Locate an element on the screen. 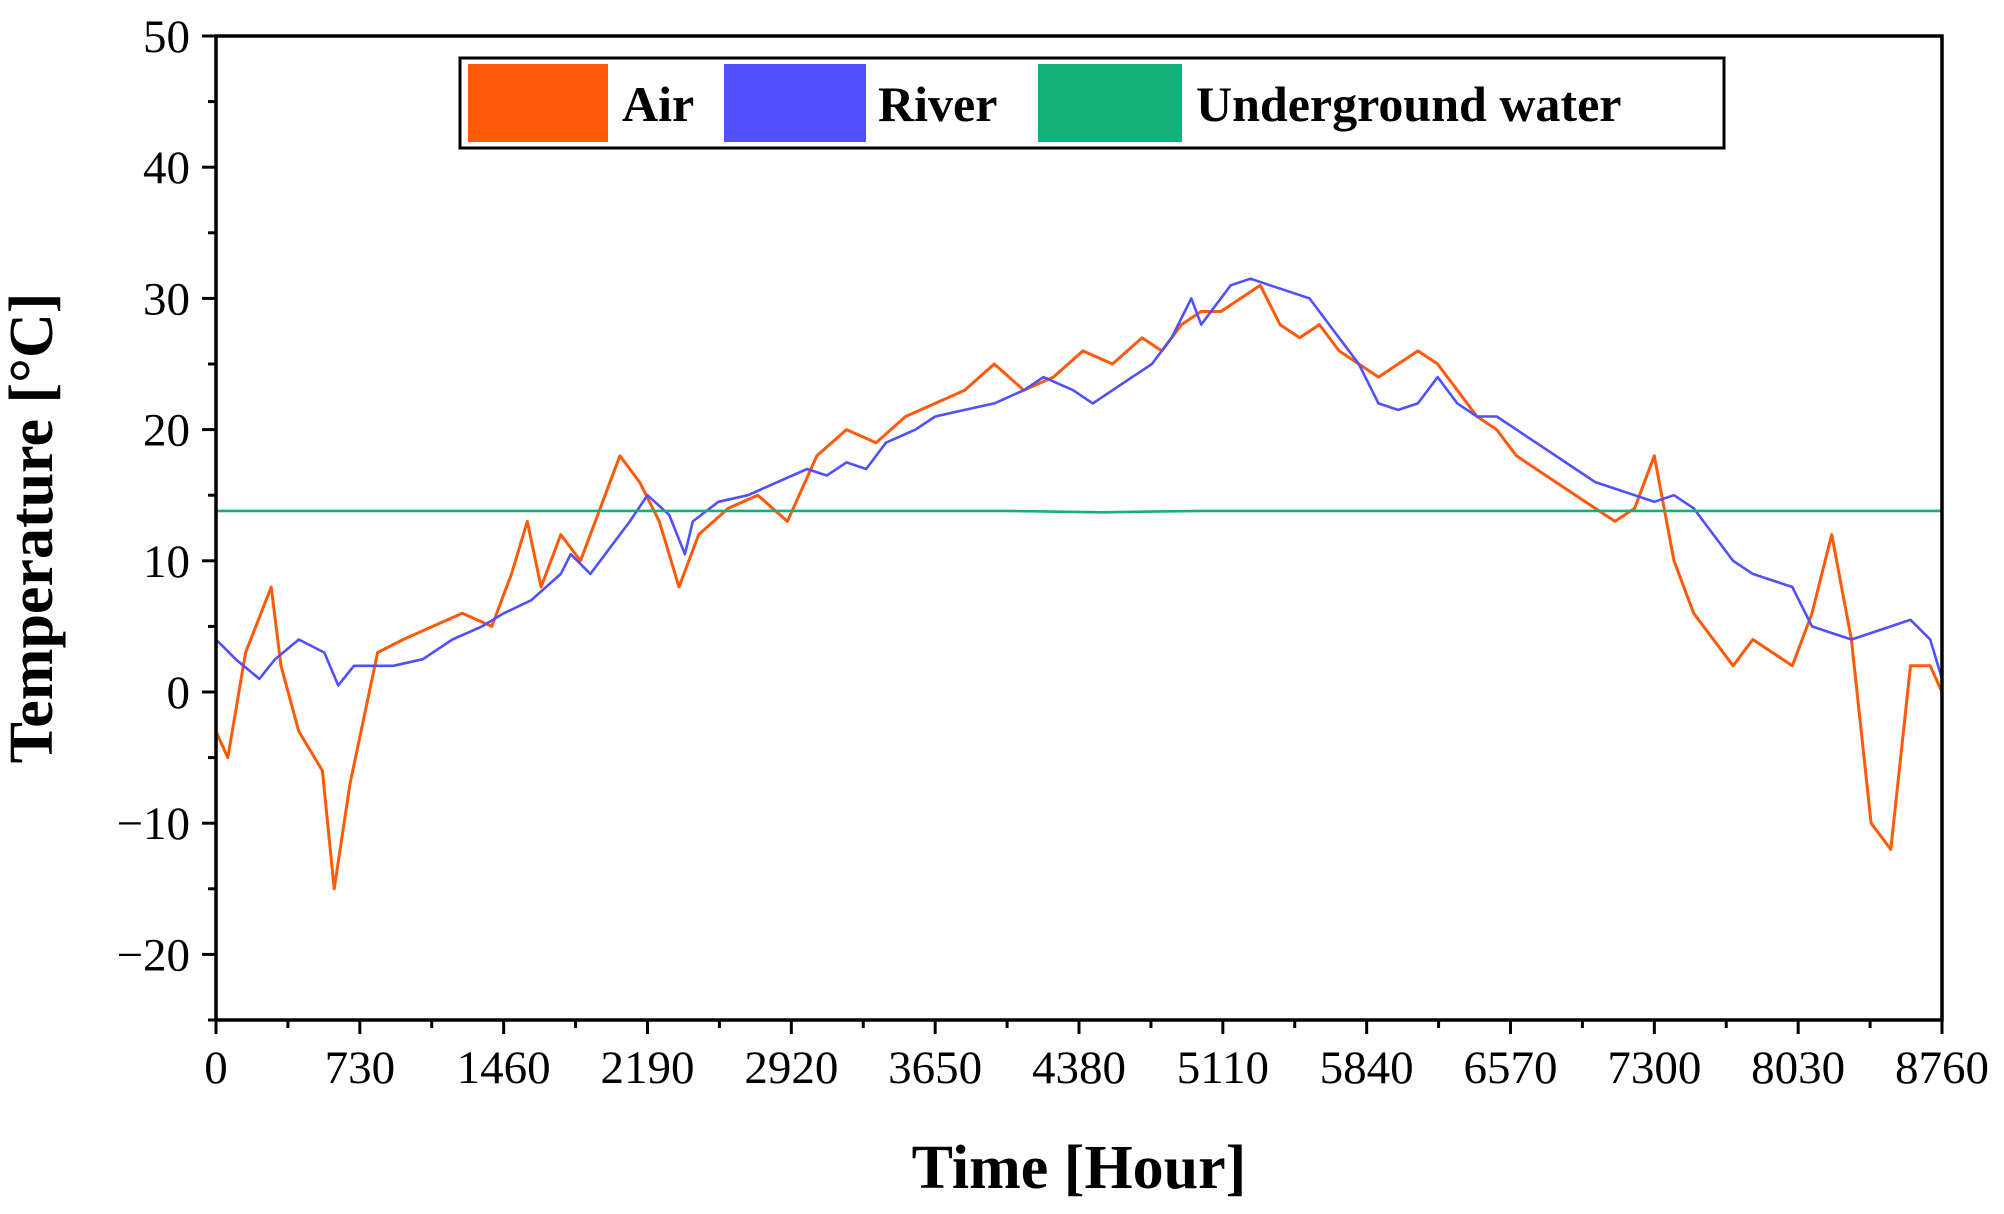 The width and height of the screenshot is (2004, 1214). legend: Air River Underground water is located at coordinates (1092, 103).